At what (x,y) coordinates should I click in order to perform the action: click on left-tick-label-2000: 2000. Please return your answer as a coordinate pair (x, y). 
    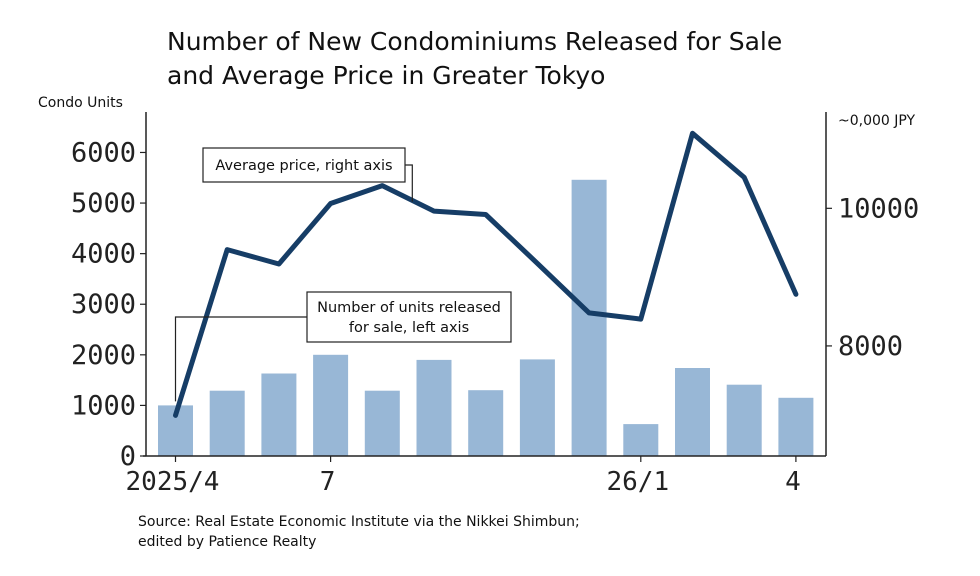
    Looking at the image, I should click on (103, 355).